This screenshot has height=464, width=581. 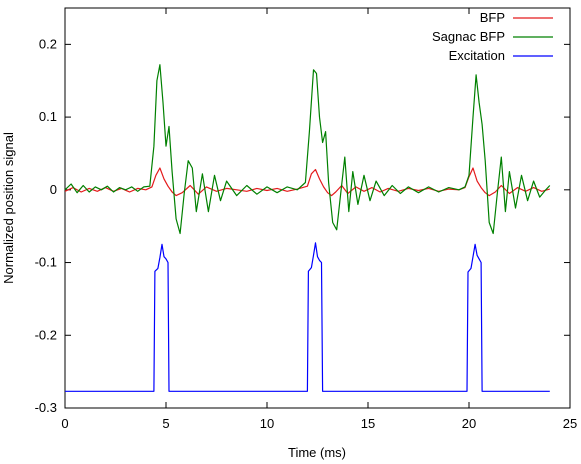 What do you see at coordinates (165, 423) in the screenshot?
I see `x-tick-label: 5` at bounding box center [165, 423].